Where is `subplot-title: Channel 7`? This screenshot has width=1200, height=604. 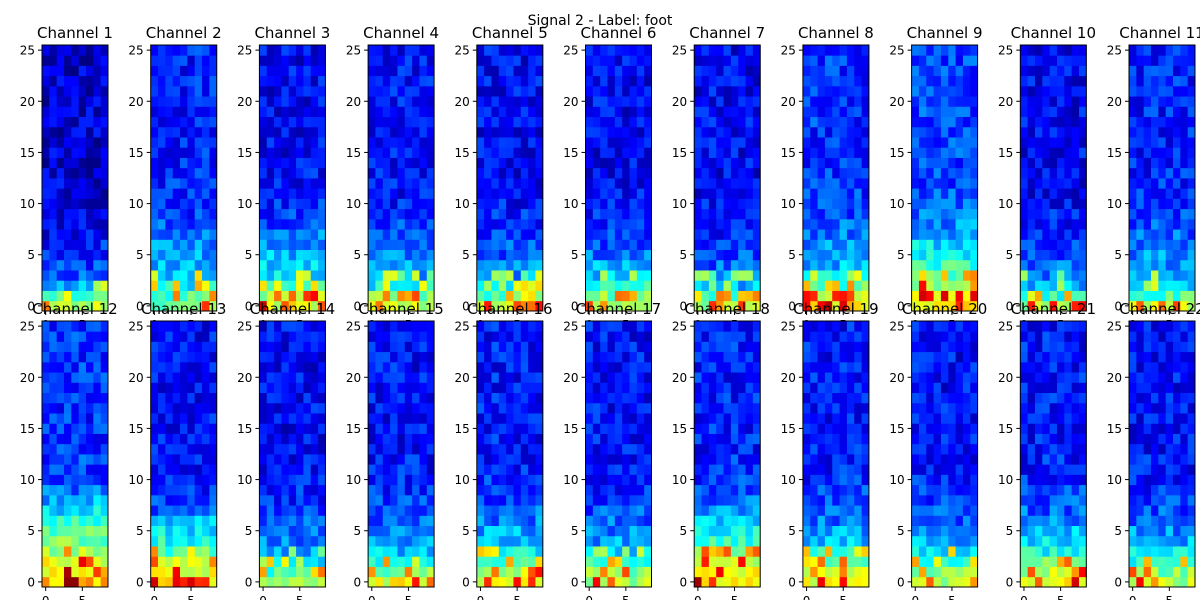 subplot-title: Channel 7 is located at coordinates (727, 33).